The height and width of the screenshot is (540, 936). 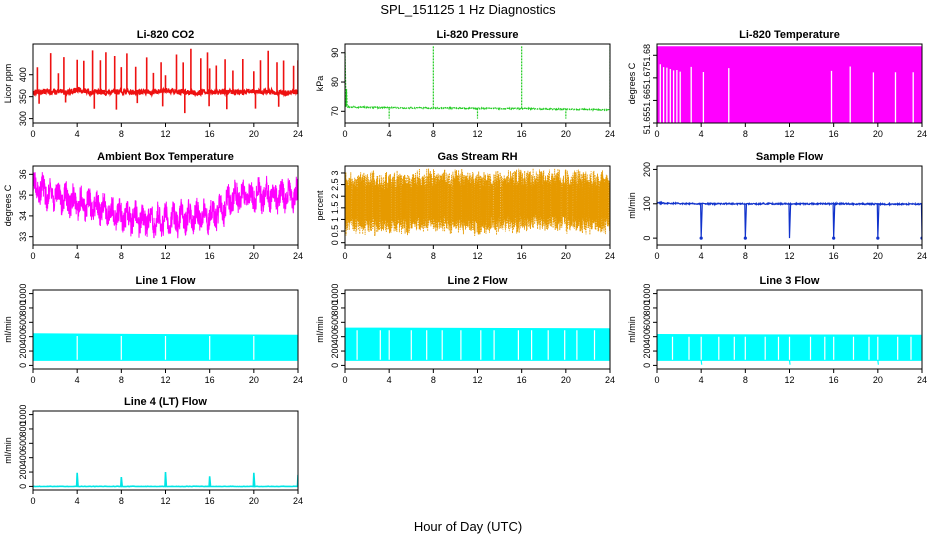 I want to click on figure-x-label: Hour of Day (UTC), so click(x=468, y=526).